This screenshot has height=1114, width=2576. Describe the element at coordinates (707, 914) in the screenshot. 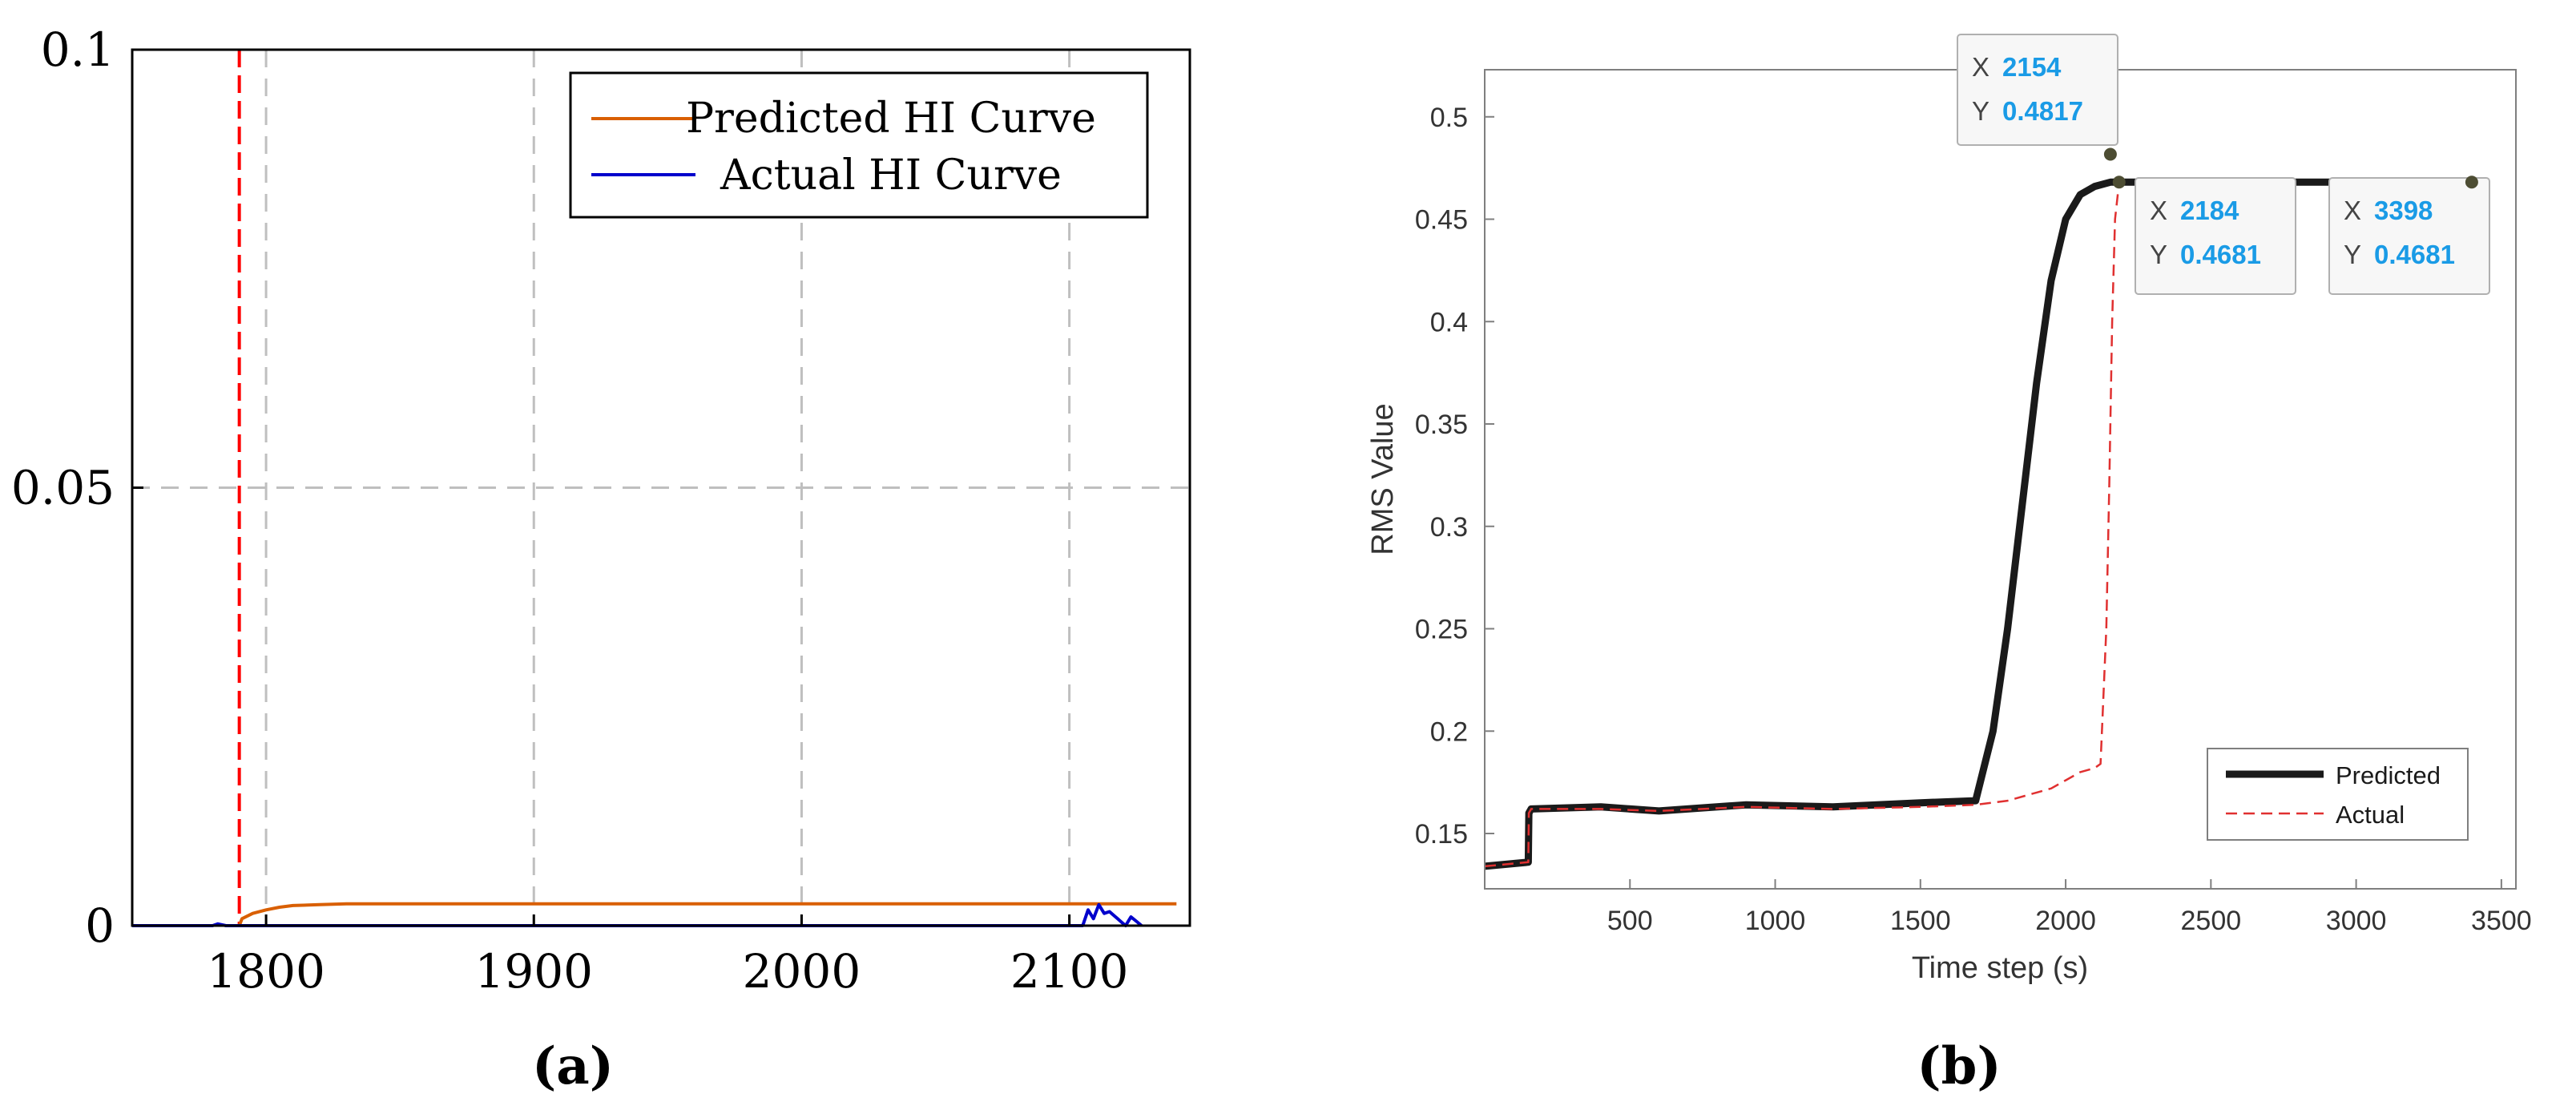

I see `series-line-predicted-hi` at that location.